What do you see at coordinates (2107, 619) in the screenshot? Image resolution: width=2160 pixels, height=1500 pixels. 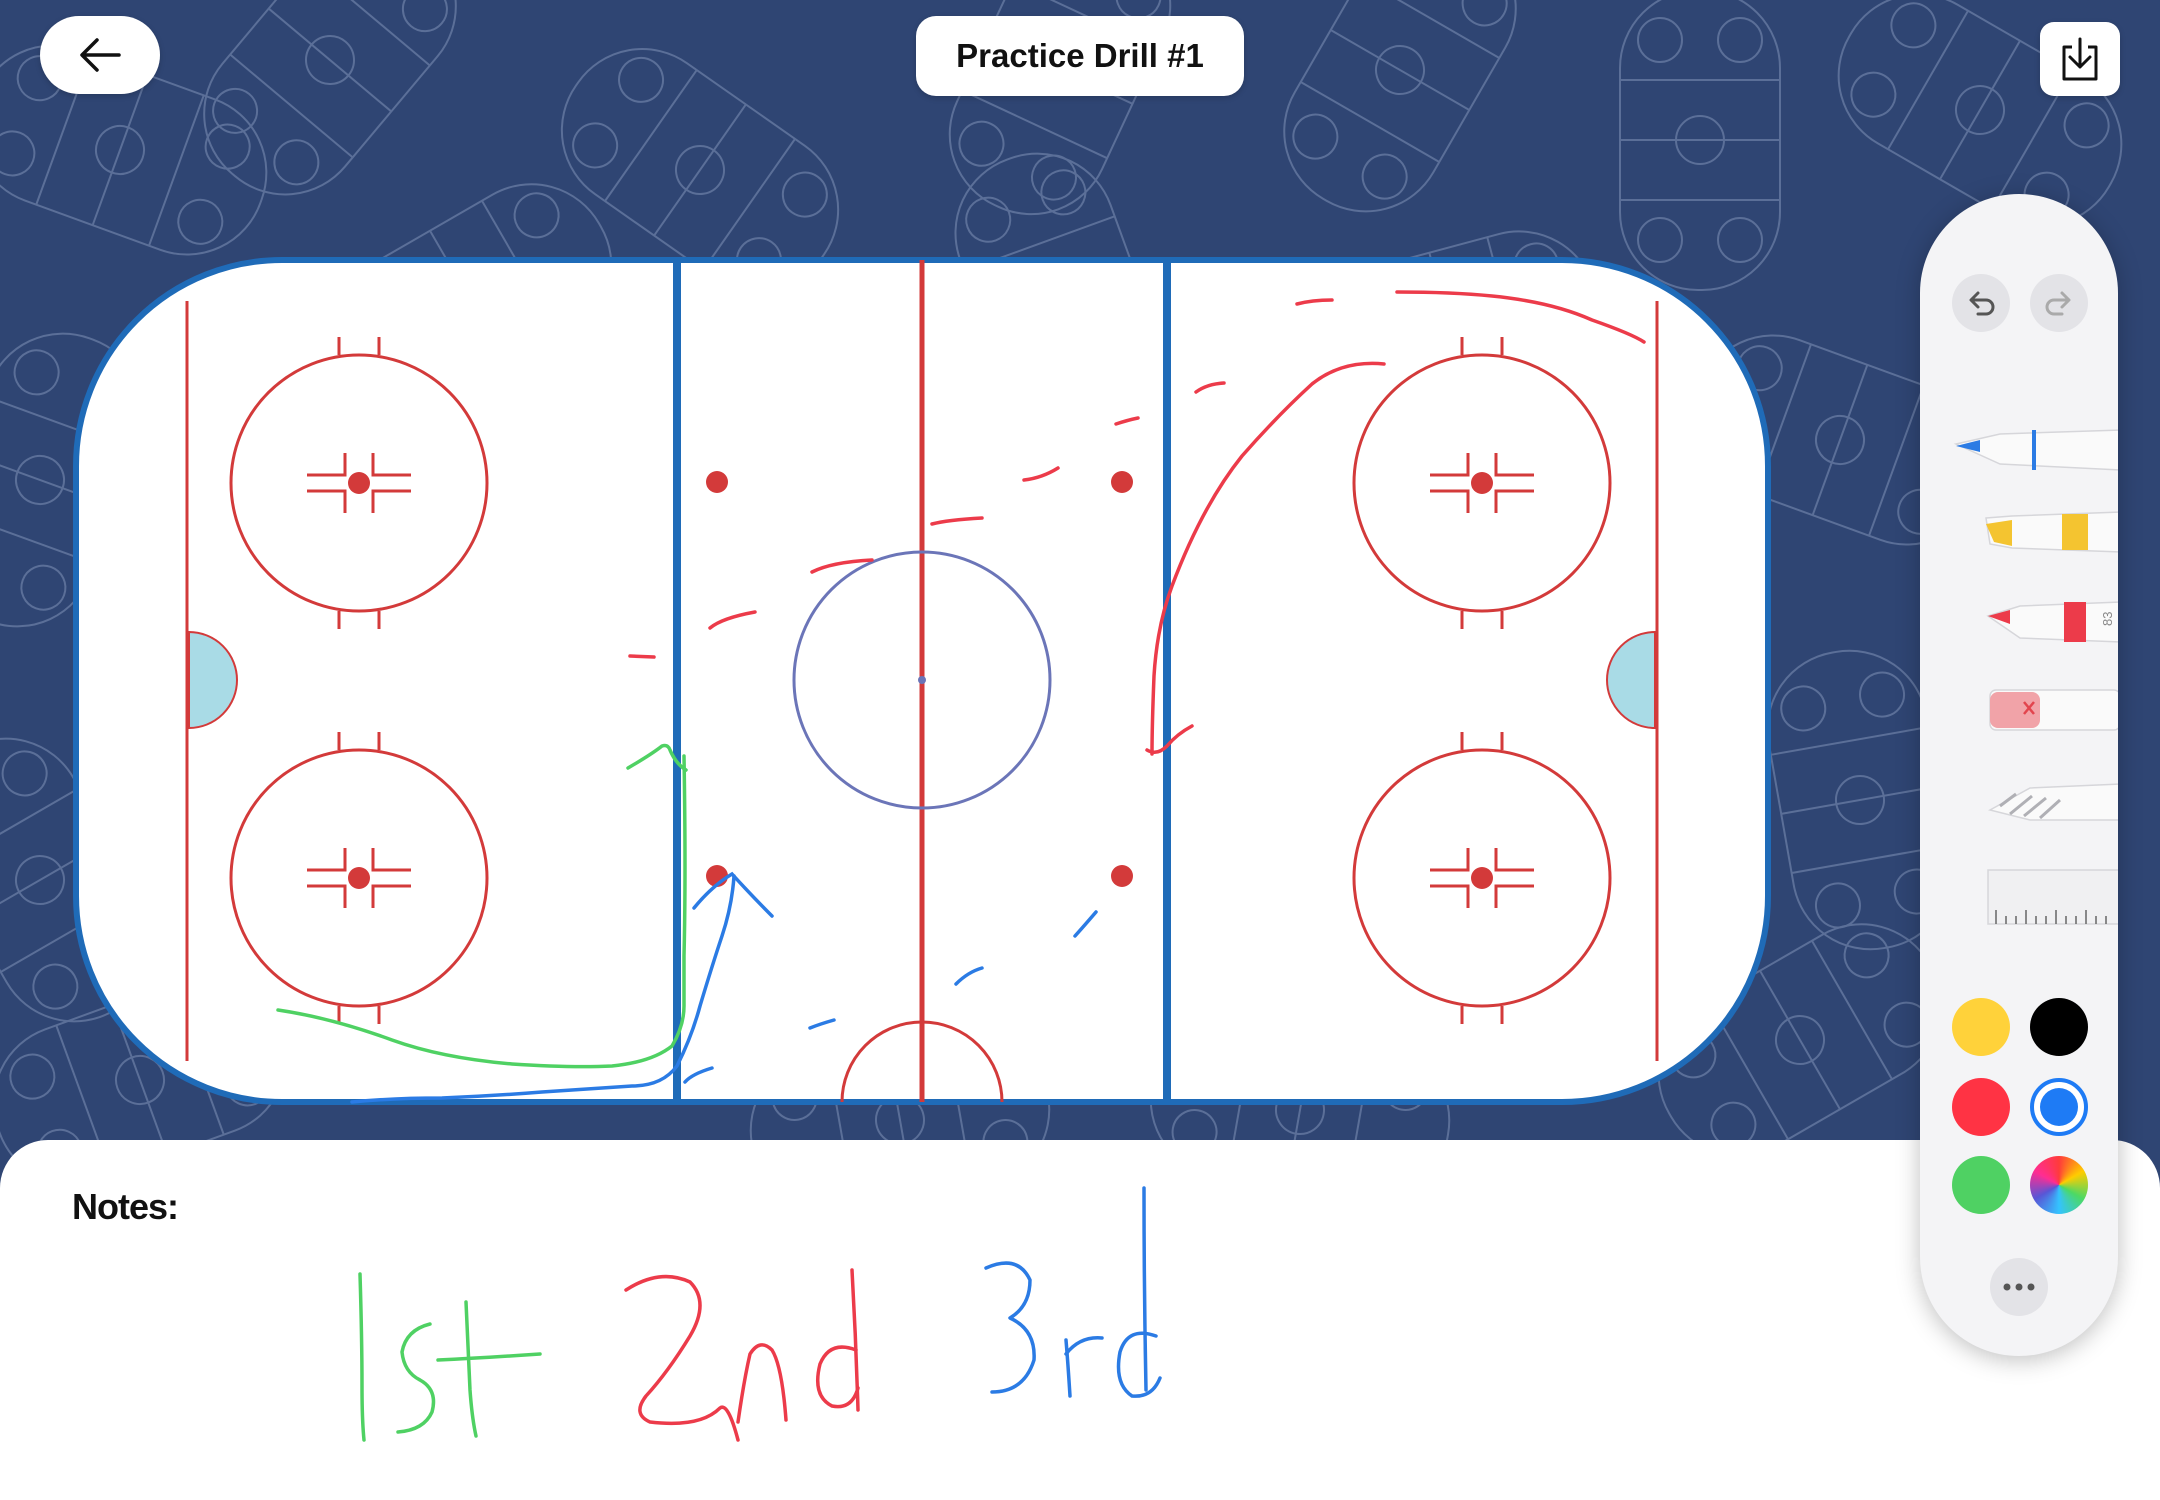 I see `marker-width-label: 83` at bounding box center [2107, 619].